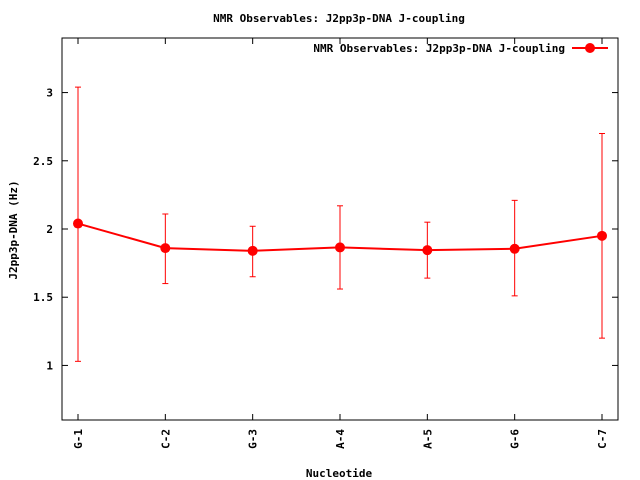  What do you see at coordinates (43, 161) in the screenshot?
I see `y-tick-label: 2.5` at bounding box center [43, 161].